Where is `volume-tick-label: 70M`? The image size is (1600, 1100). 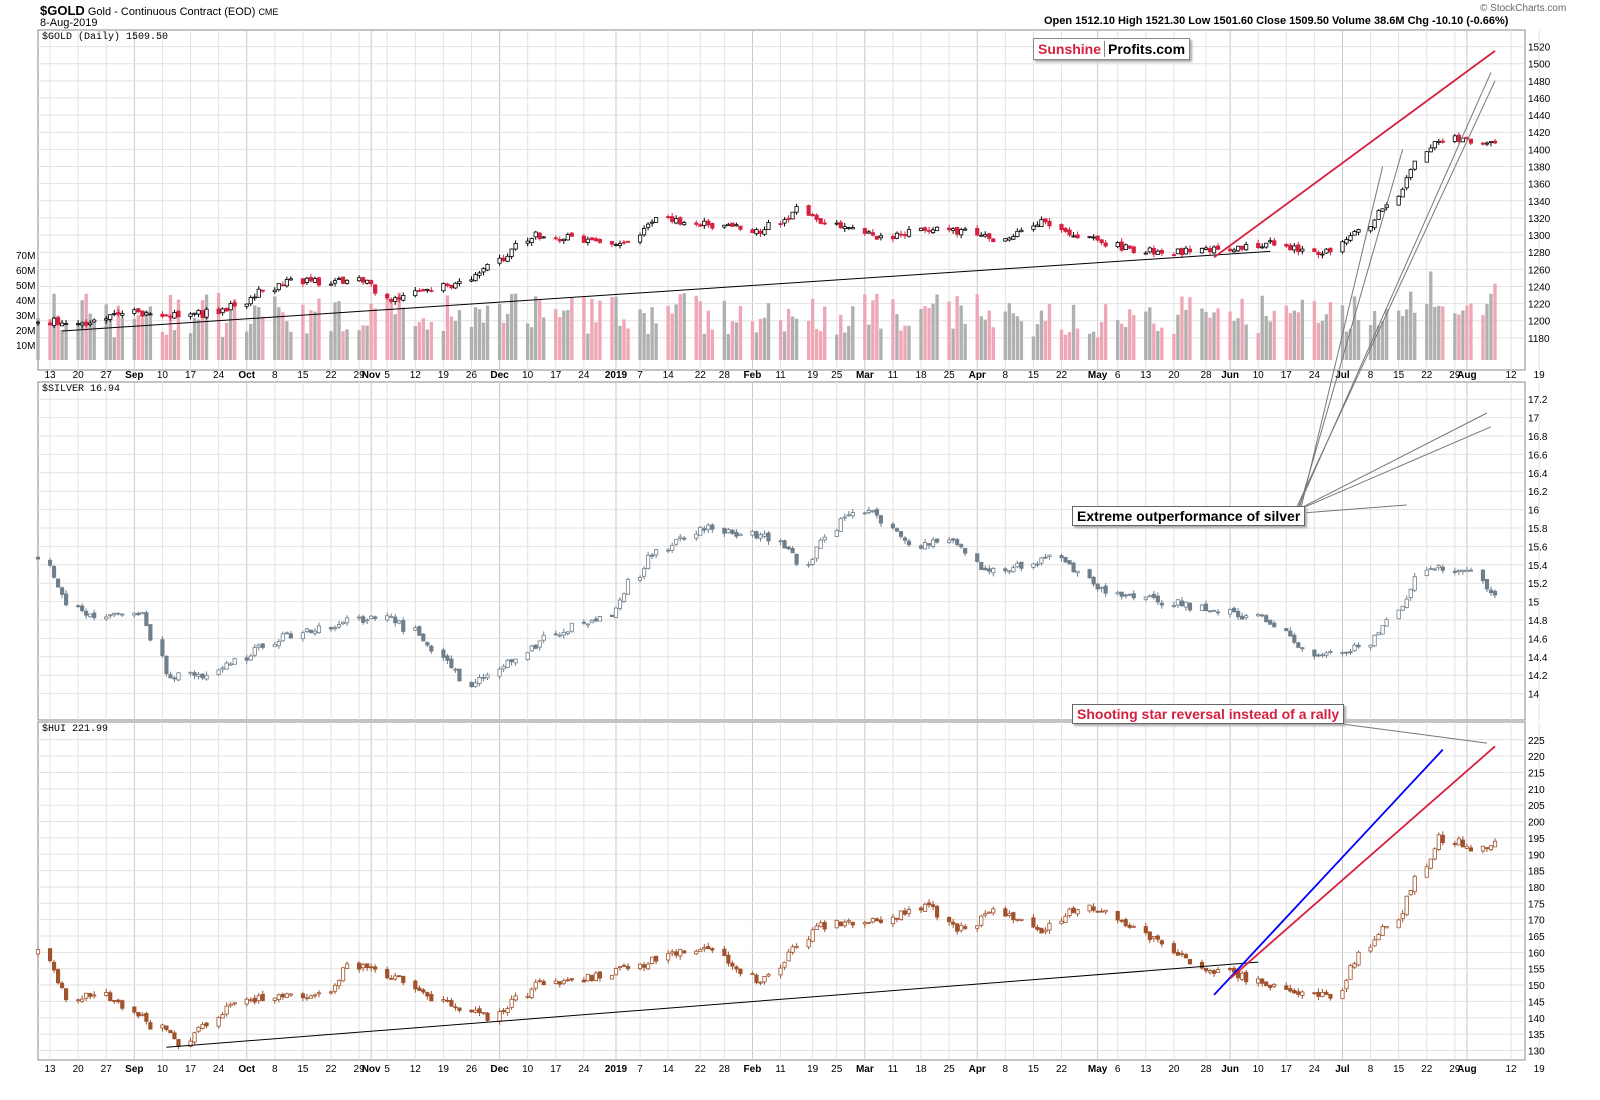
volume-tick-label: 70M is located at coordinates (25, 256).